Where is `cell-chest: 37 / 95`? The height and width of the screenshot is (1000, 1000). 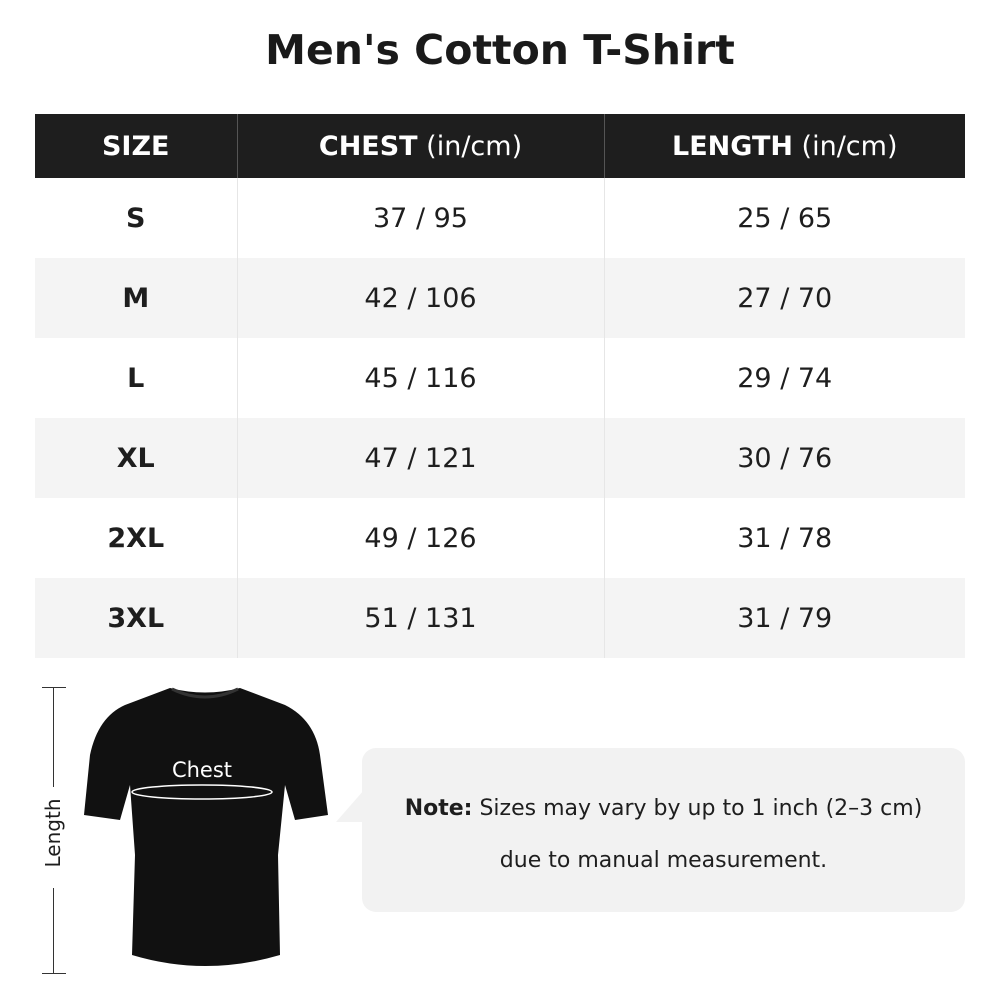
cell-chest: 37 / 95 is located at coordinates (420, 218).